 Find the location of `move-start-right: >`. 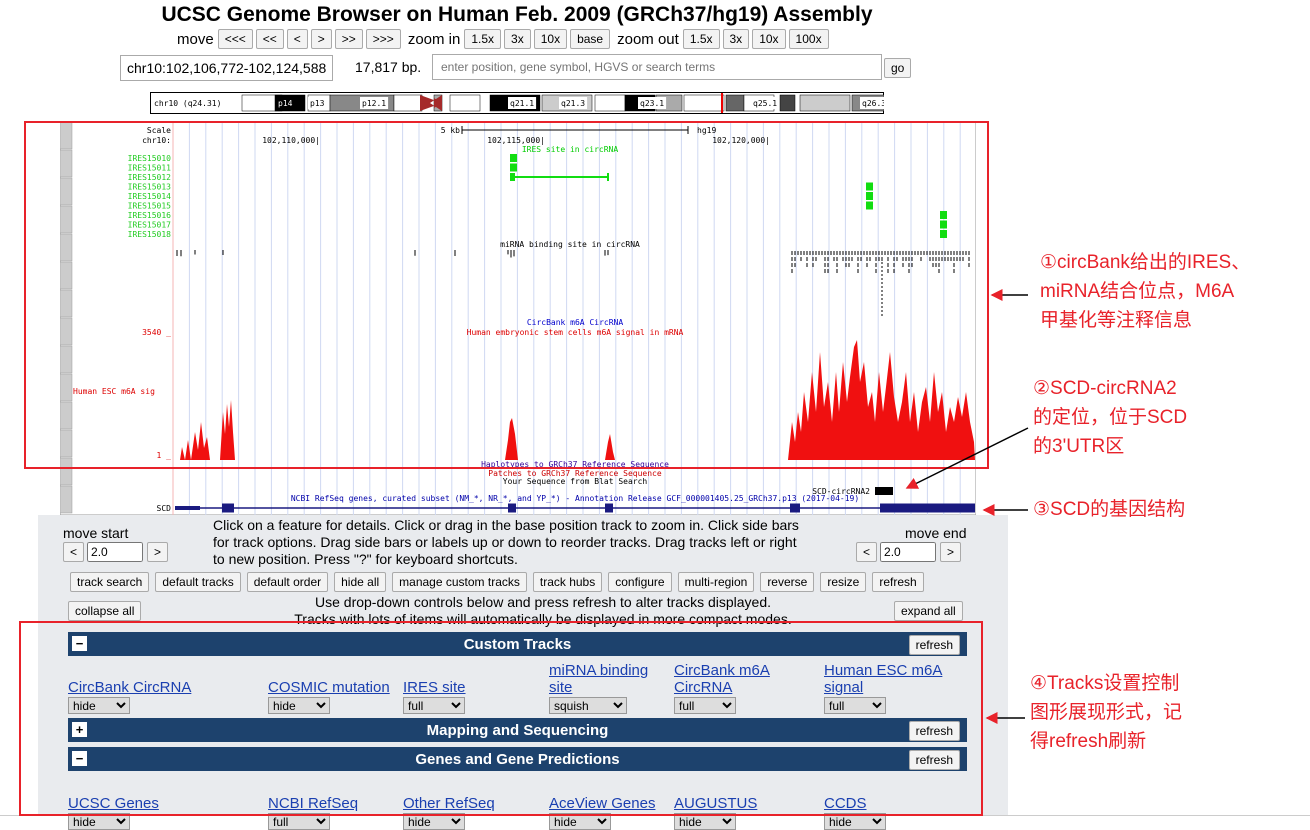

move-start-right: > is located at coordinates (158, 552).